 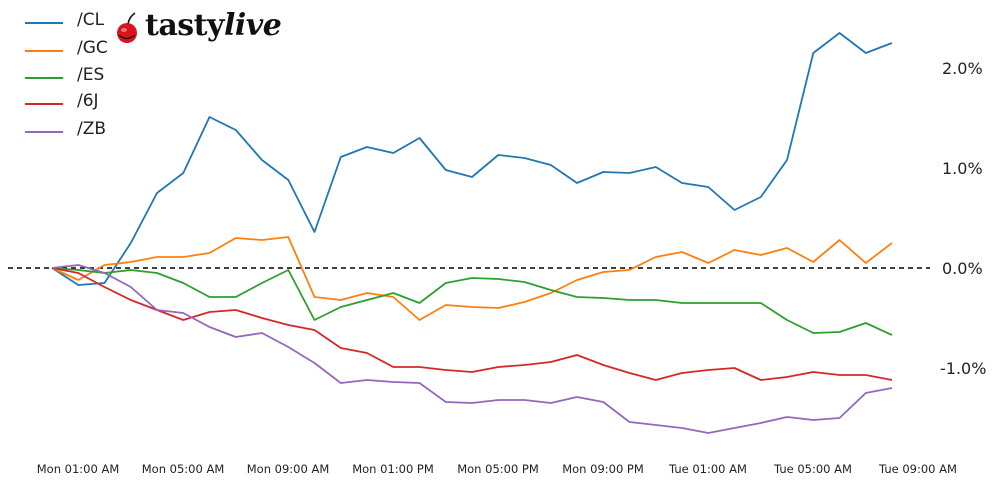 What do you see at coordinates (393, 469) in the screenshot?
I see `x-tick-label: Mon 01:00 PM` at bounding box center [393, 469].